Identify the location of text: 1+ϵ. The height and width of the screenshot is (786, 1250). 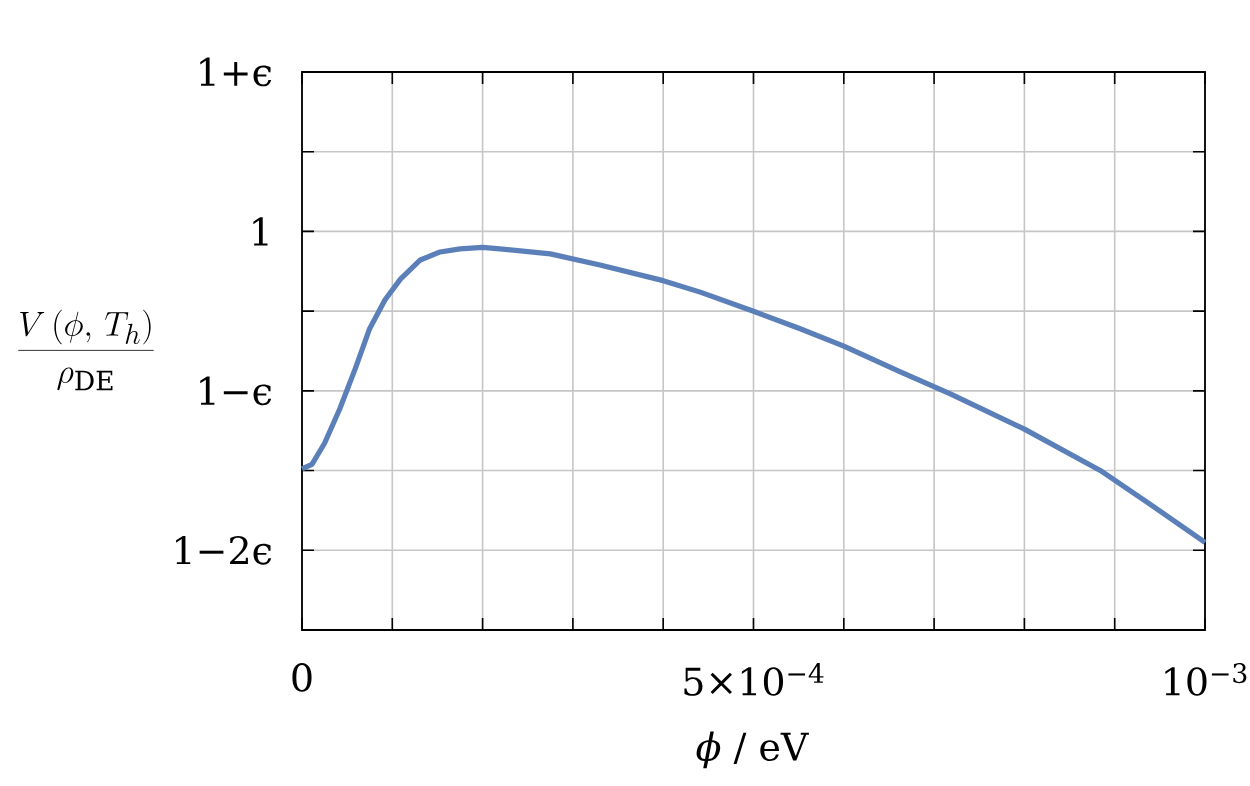
(236, 72).